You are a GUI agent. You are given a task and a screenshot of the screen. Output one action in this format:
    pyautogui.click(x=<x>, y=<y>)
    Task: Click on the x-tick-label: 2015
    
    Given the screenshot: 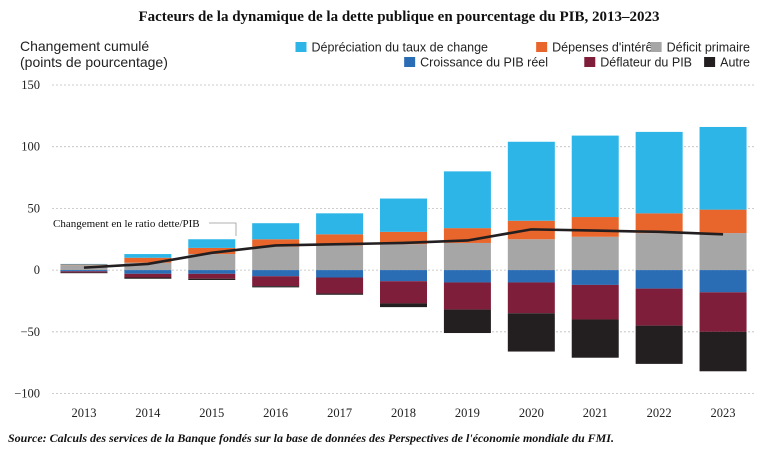 What is the action you would take?
    pyautogui.click(x=211, y=413)
    